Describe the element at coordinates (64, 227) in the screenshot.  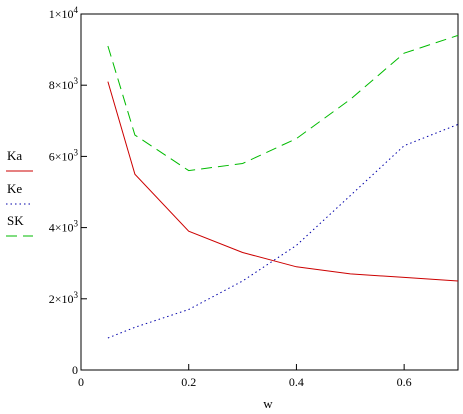
I see `y-tick-label: 4×10³` at that location.